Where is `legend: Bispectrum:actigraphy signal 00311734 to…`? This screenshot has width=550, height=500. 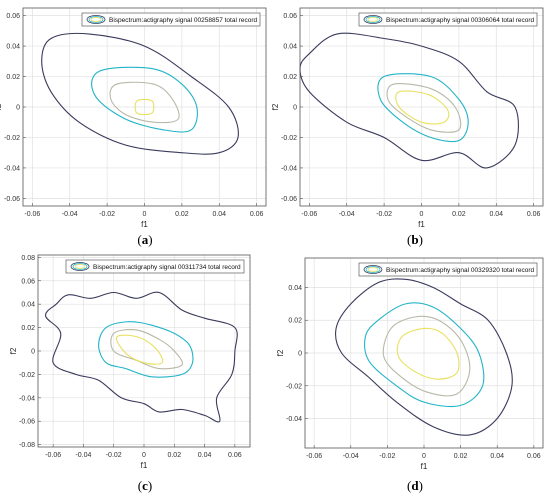
legend: Bispectrum:actigraphy signal 00311734 to… is located at coordinates (155, 266).